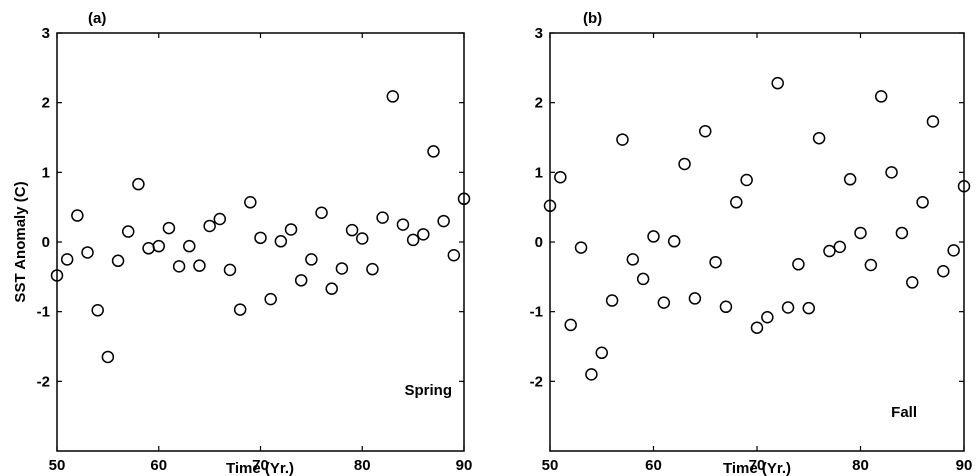 The height and width of the screenshot is (476, 976). What do you see at coordinates (46, 33) in the screenshot?
I see `panel-a-y-tick-label: 3` at bounding box center [46, 33].